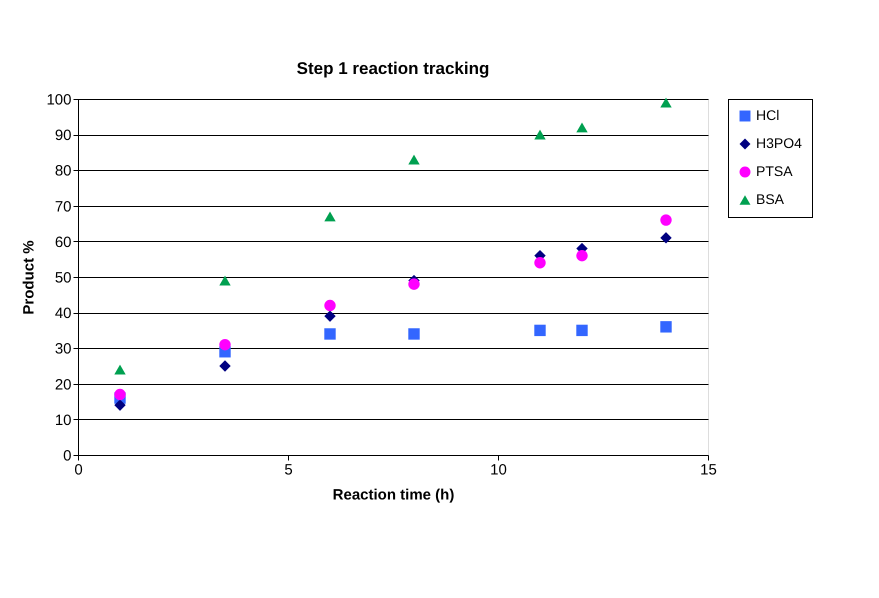  I want to click on y-tick-label: 80, so click(63, 171).